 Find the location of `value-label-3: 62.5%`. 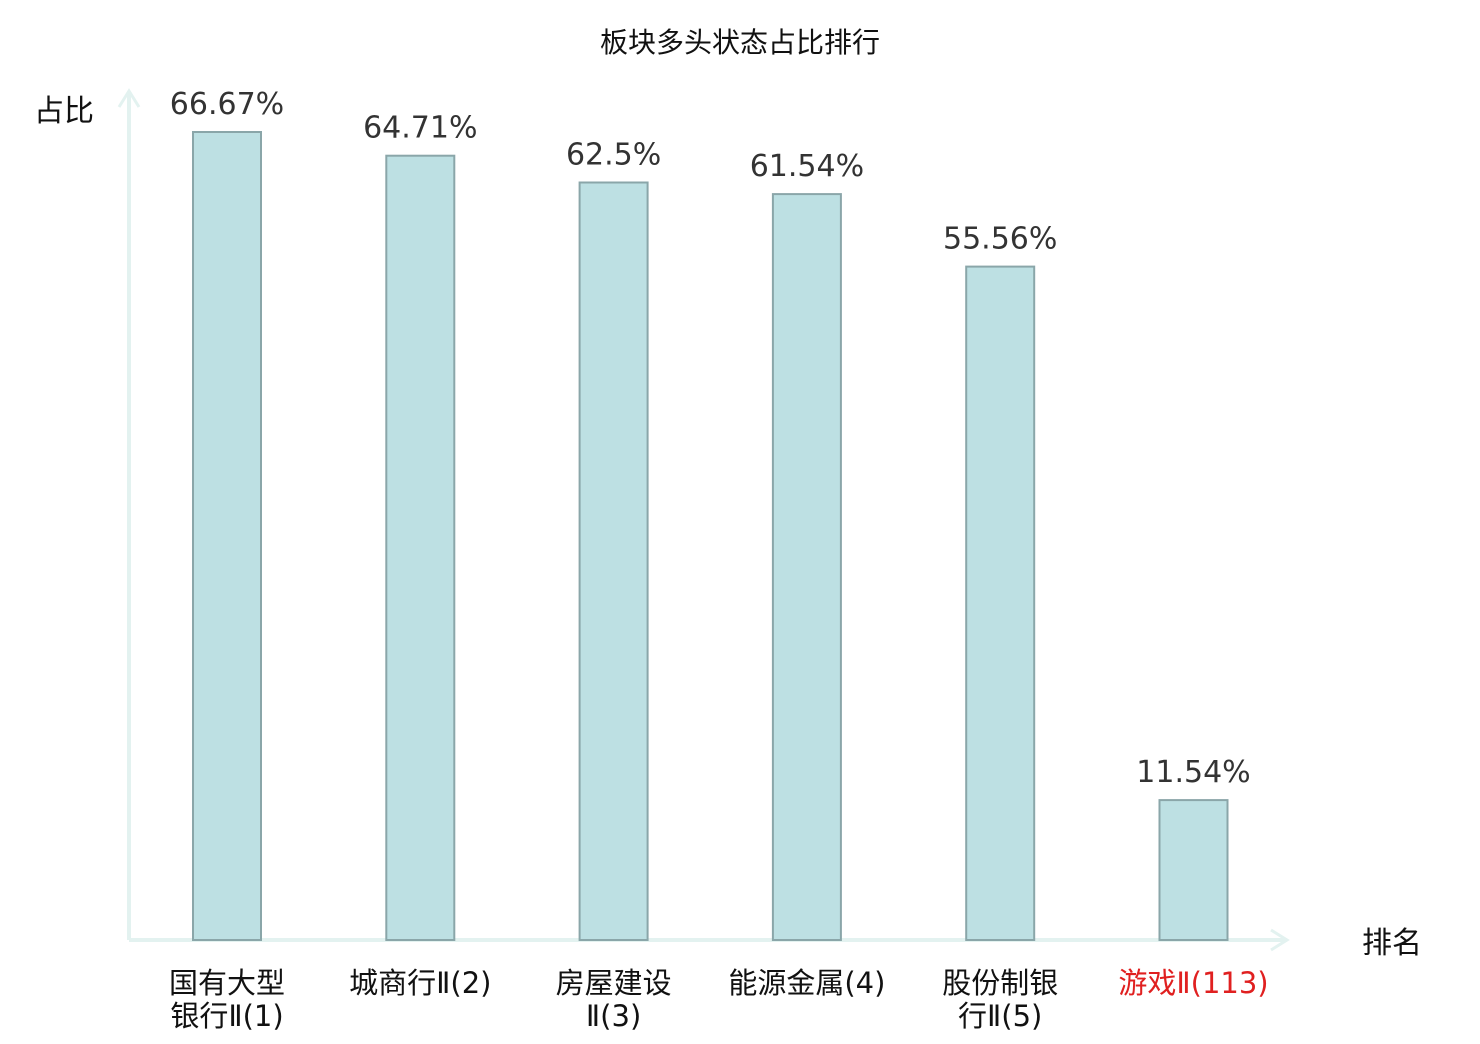

value-label-3: 62.5% is located at coordinates (613, 155).